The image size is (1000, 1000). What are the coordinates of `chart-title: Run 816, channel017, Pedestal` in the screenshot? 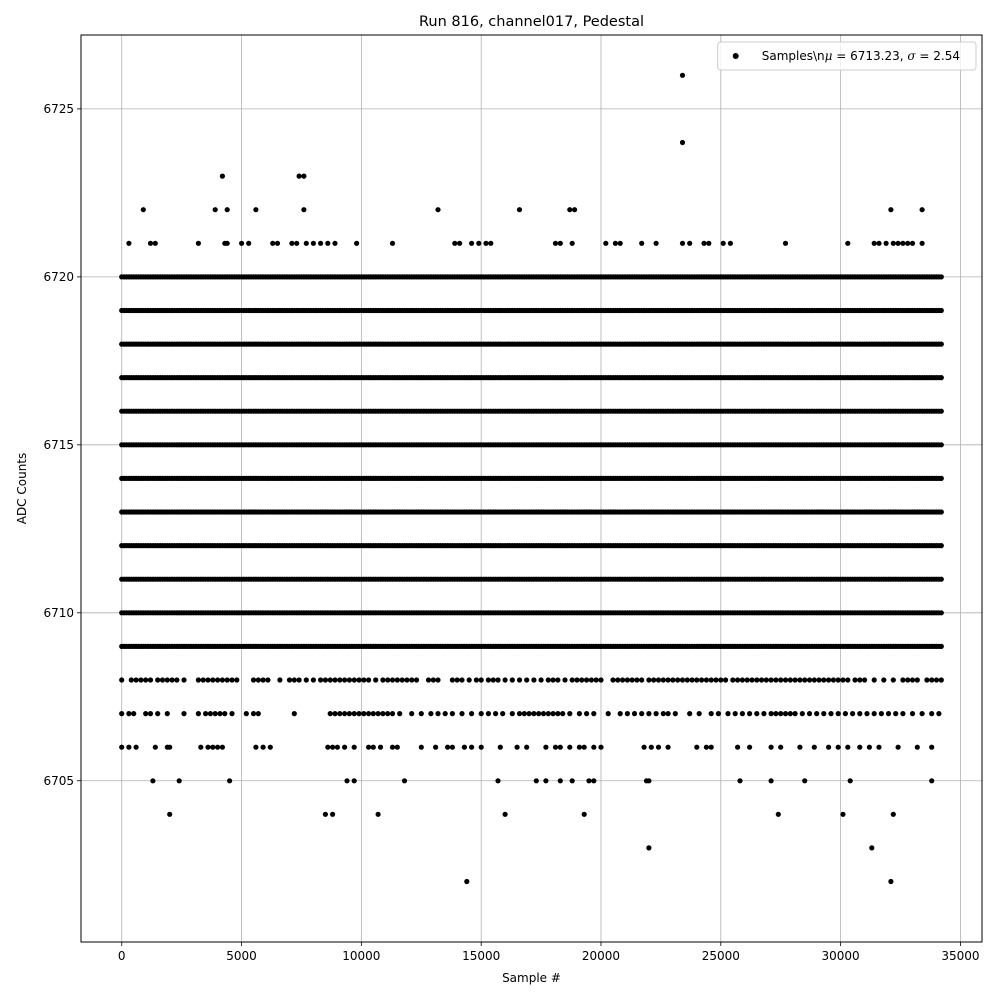 It's located at (531, 22).